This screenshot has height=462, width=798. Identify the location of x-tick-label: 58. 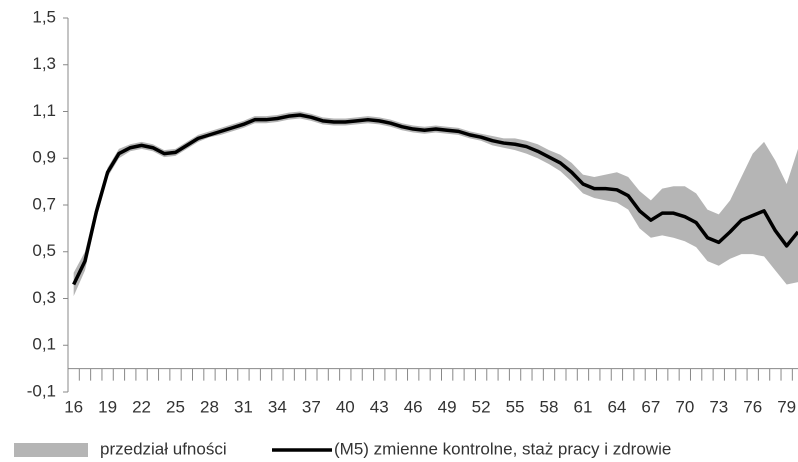
(549, 406).